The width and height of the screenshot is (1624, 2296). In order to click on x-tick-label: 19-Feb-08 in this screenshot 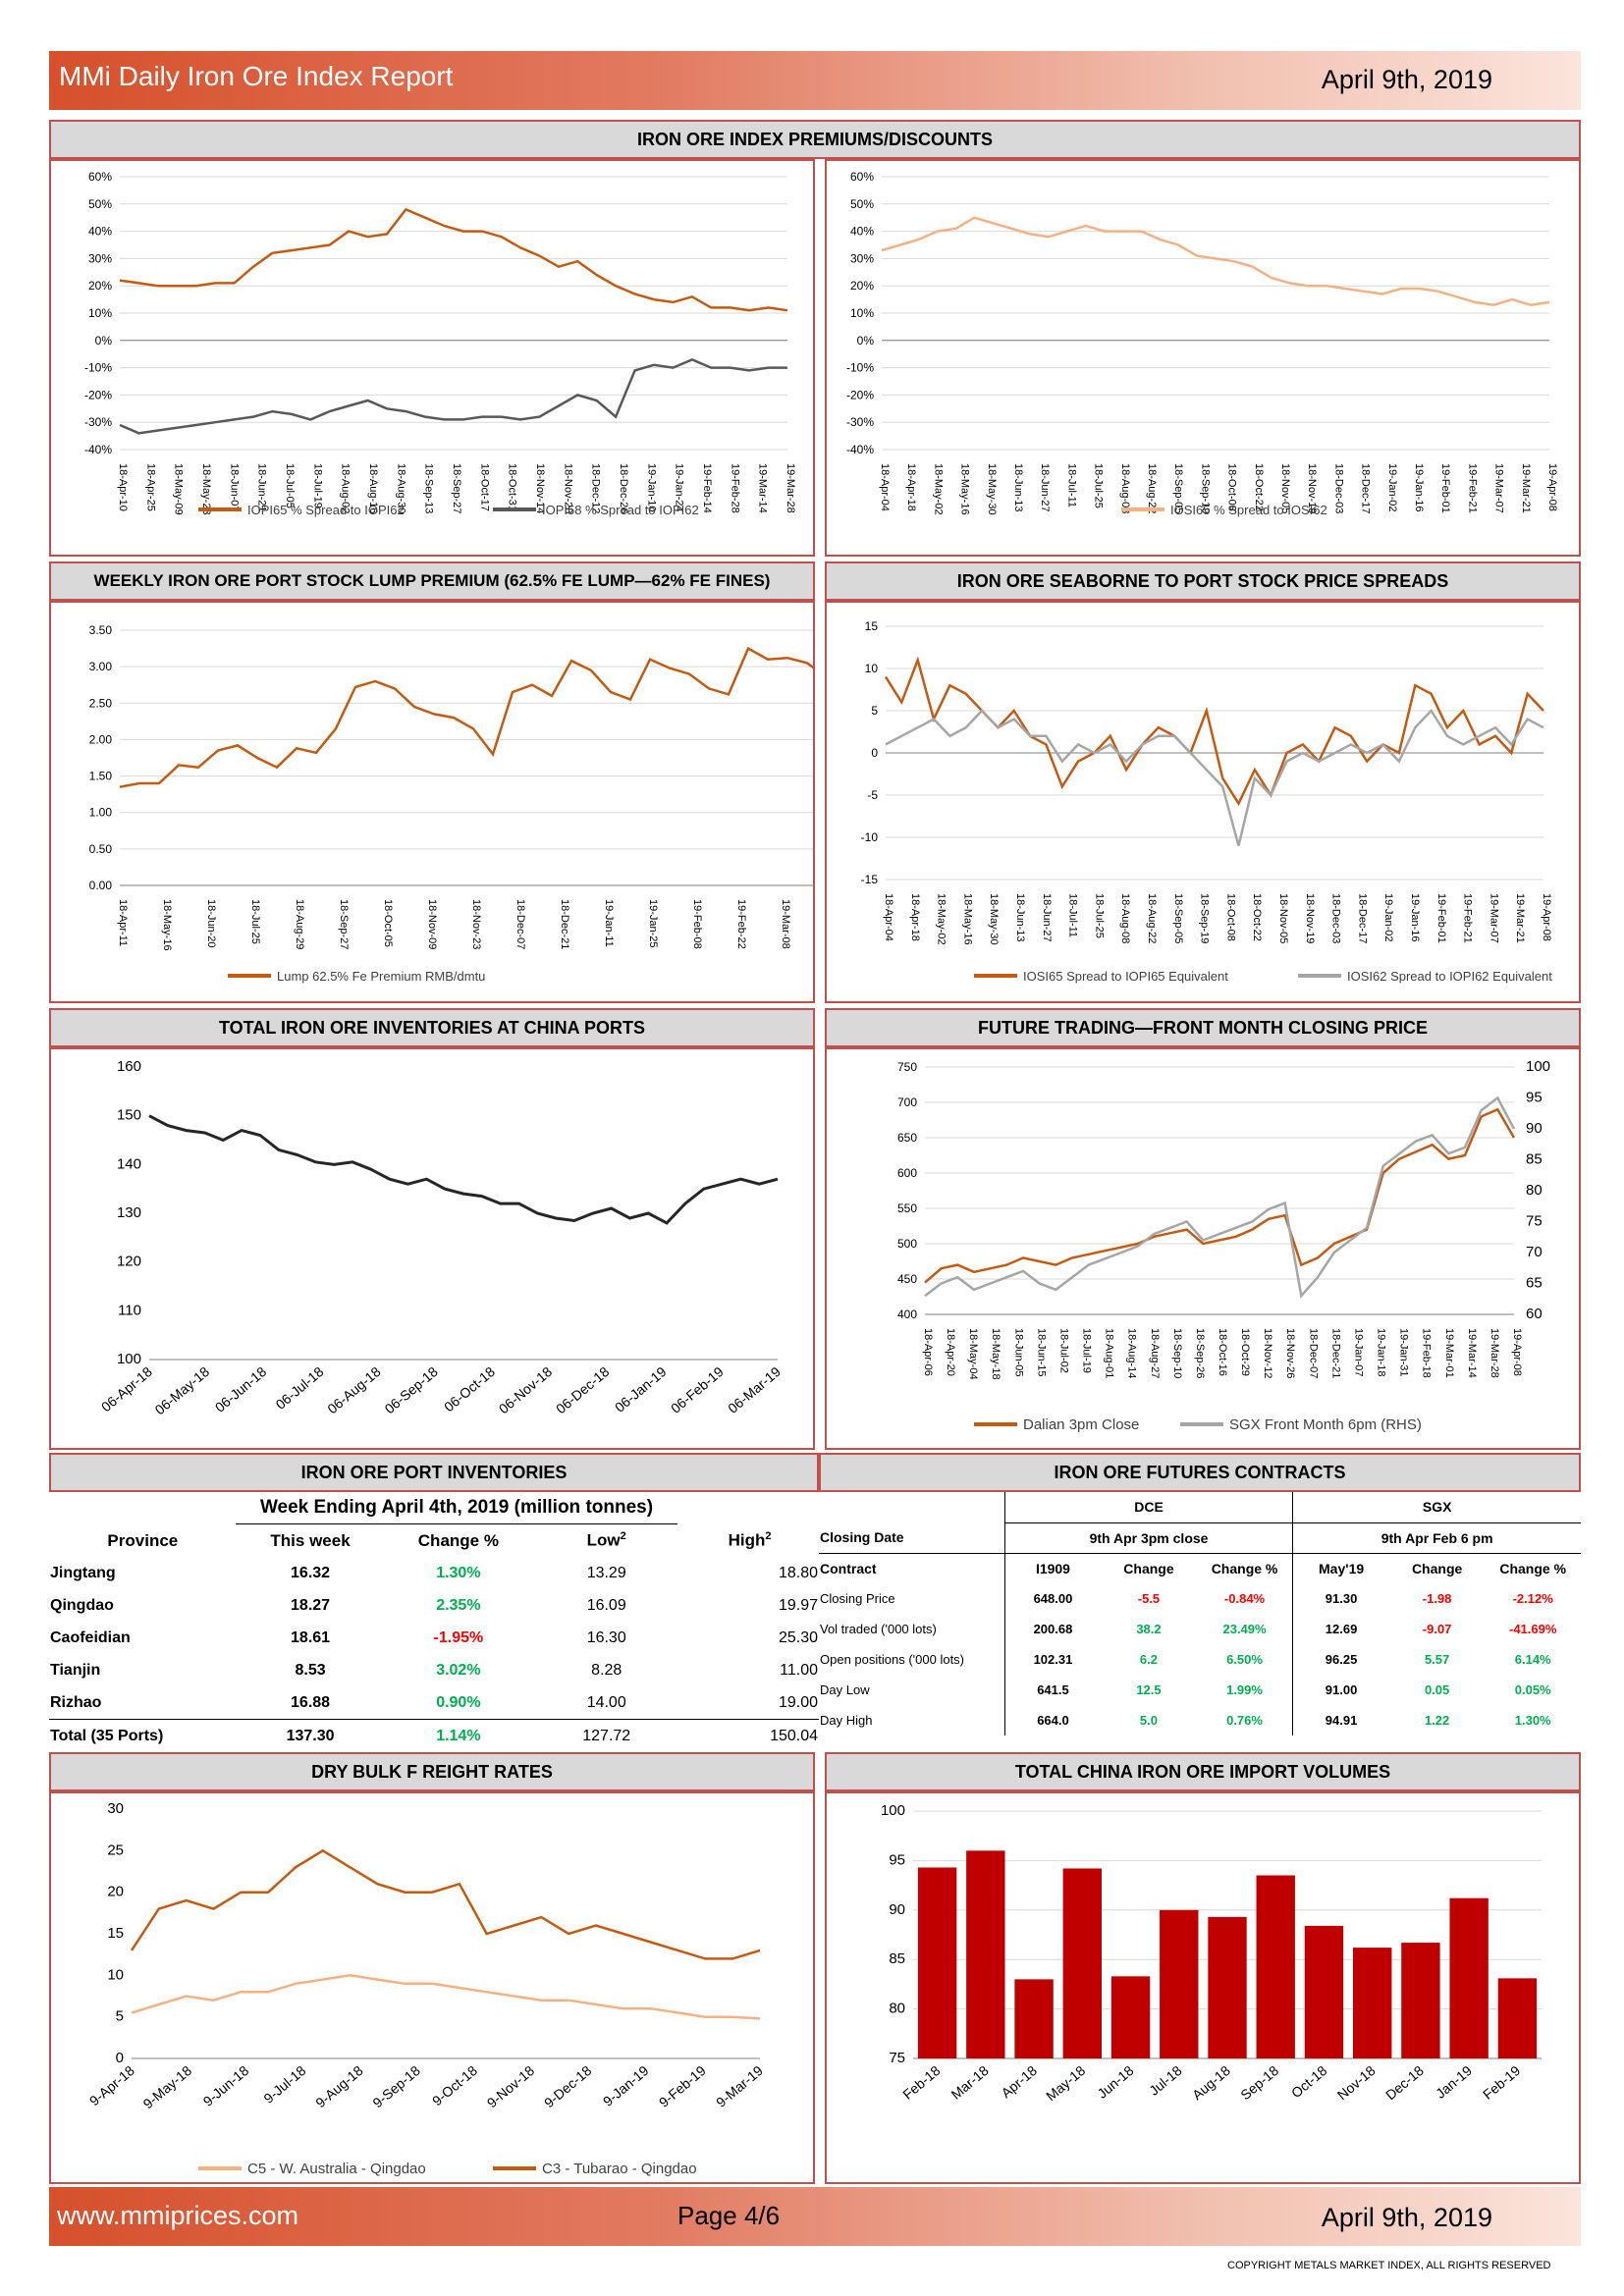, I will do `click(697, 924)`.